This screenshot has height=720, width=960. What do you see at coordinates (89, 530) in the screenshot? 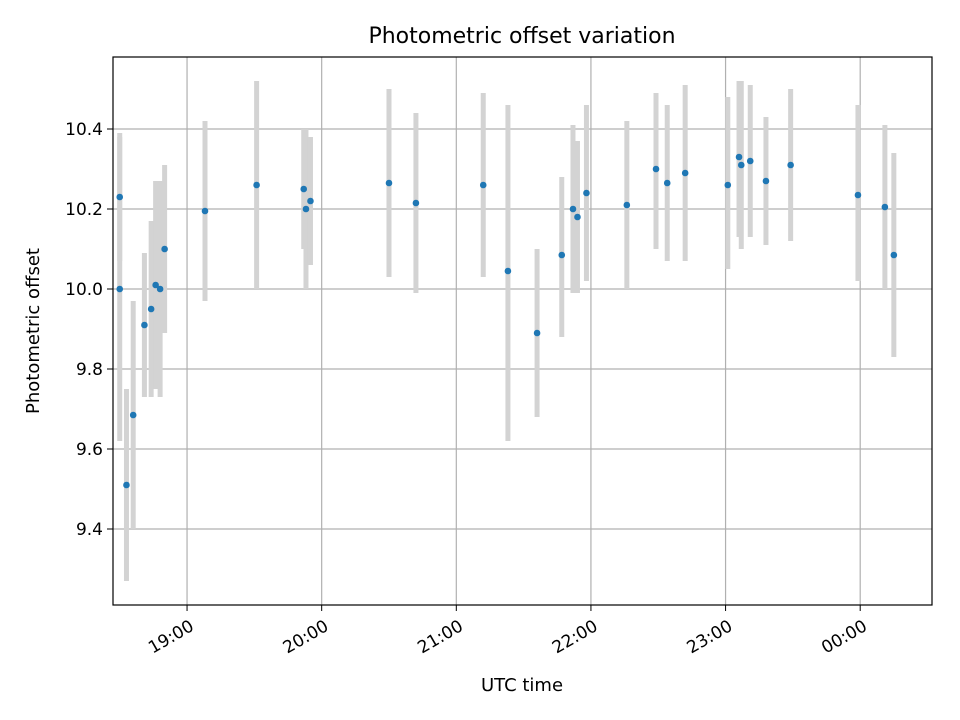
I see `y-tick-label: 9.4` at bounding box center [89, 530].